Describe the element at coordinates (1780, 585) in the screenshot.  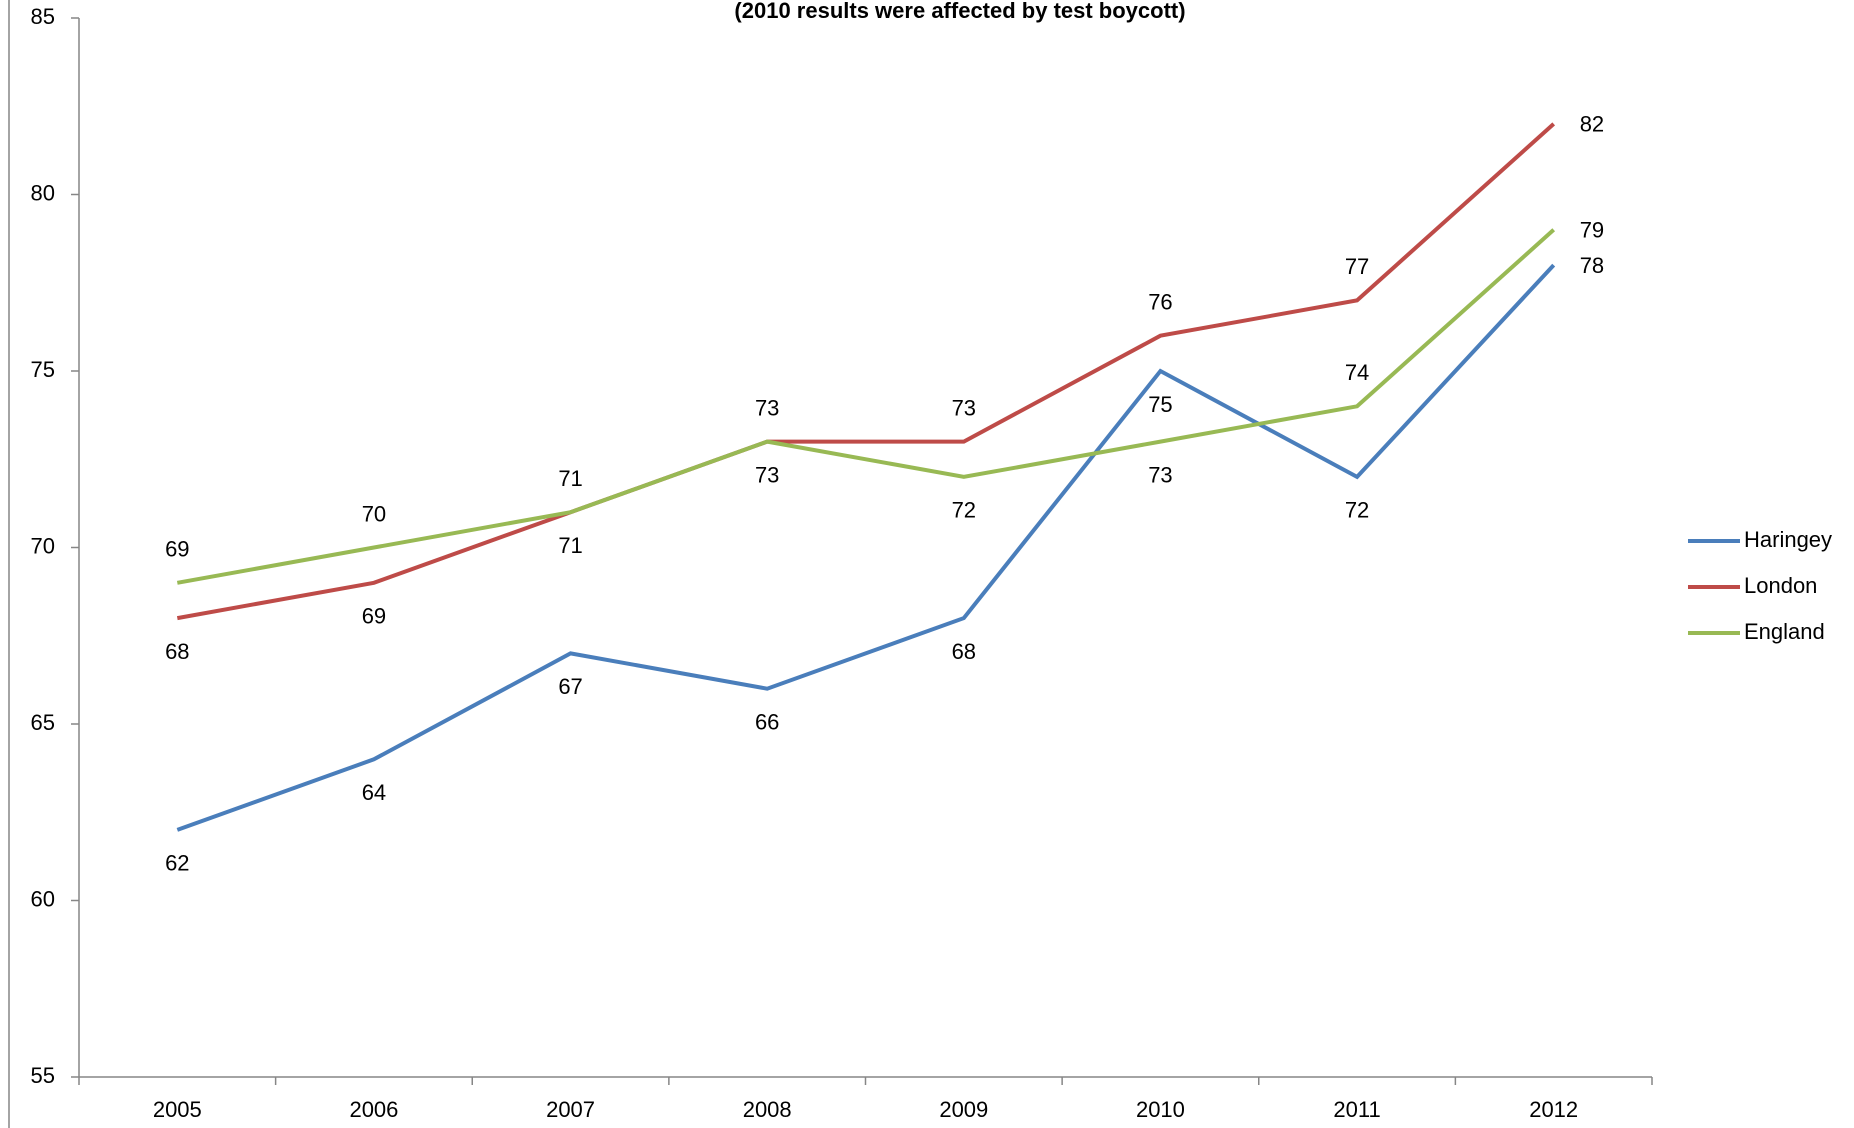
I see `legend-label: London` at that location.